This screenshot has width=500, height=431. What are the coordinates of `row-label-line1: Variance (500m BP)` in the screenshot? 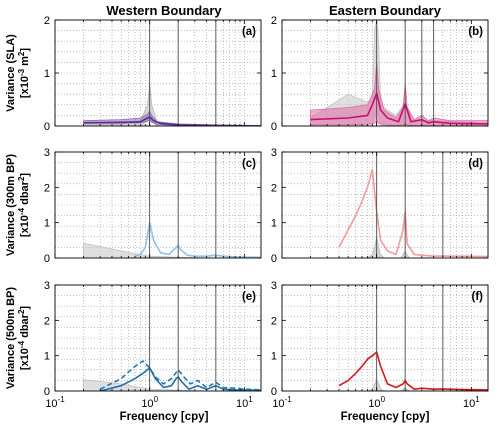 It's located at (11, 338).